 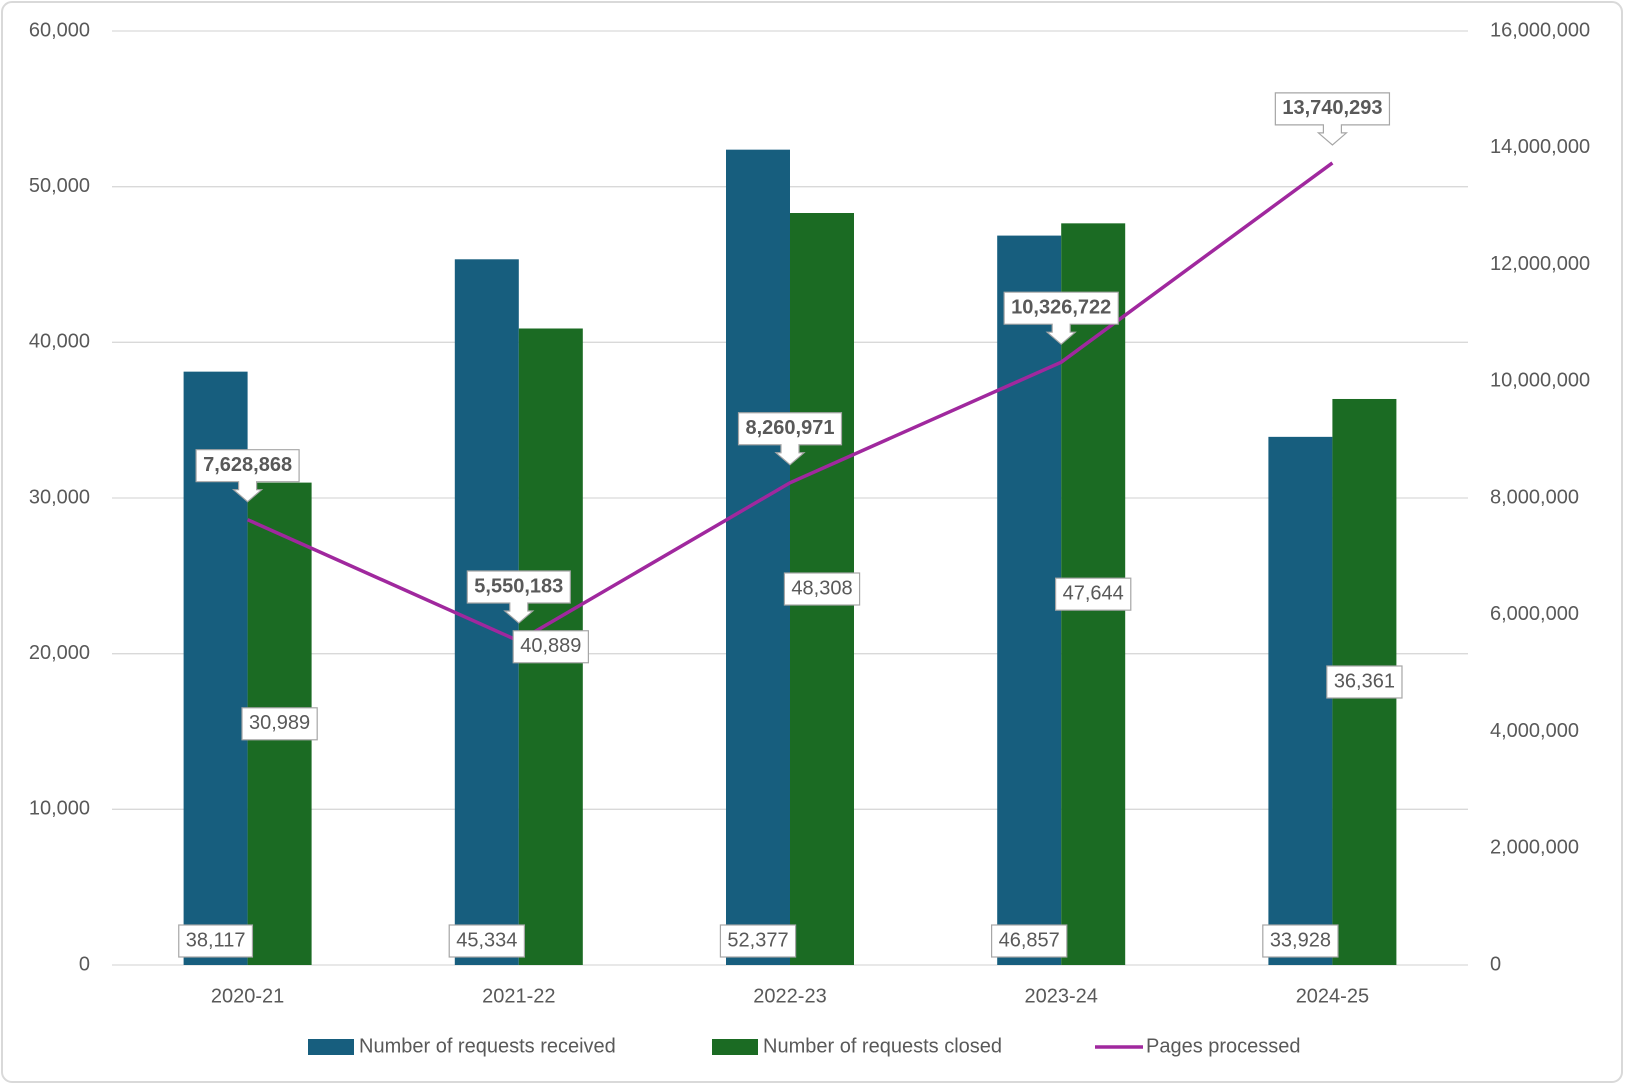 What do you see at coordinates (1332, 108) in the screenshot?
I see `data-label: 13,740,293` at bounding box center [1332, 108].